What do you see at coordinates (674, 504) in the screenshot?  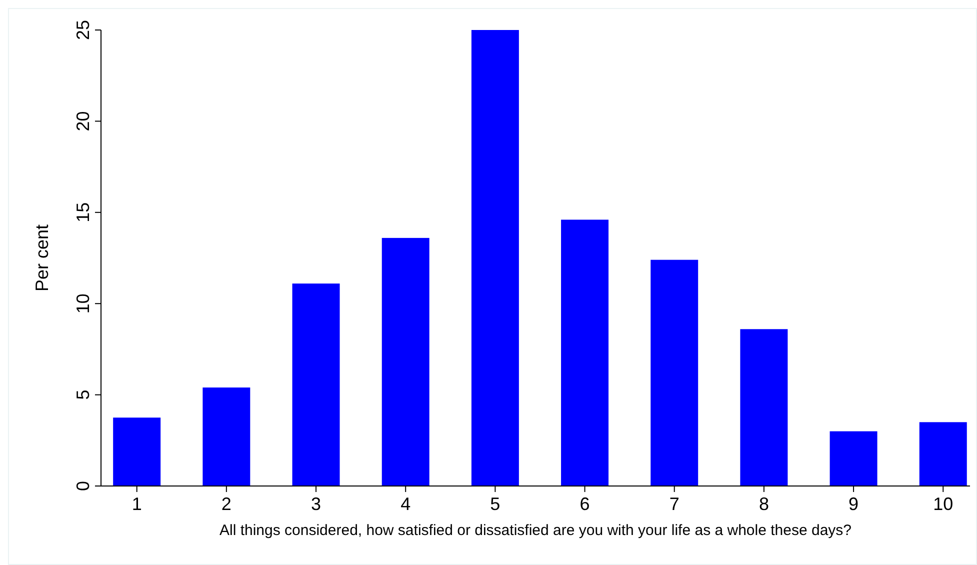 I see `x-tick-label: 7` at bounding box center [674, 504].